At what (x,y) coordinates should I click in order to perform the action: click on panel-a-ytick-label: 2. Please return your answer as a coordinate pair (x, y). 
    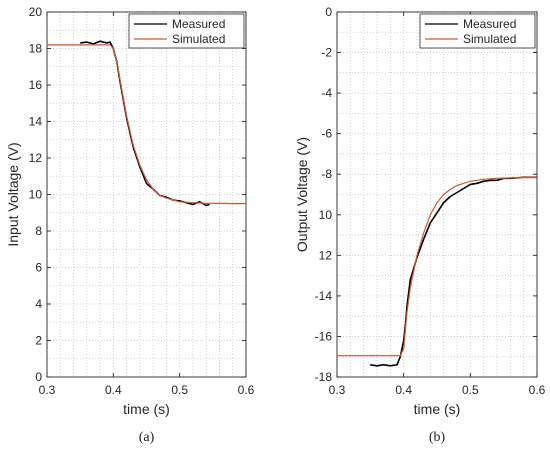
    Looking at the image, I should click on (38, 341).